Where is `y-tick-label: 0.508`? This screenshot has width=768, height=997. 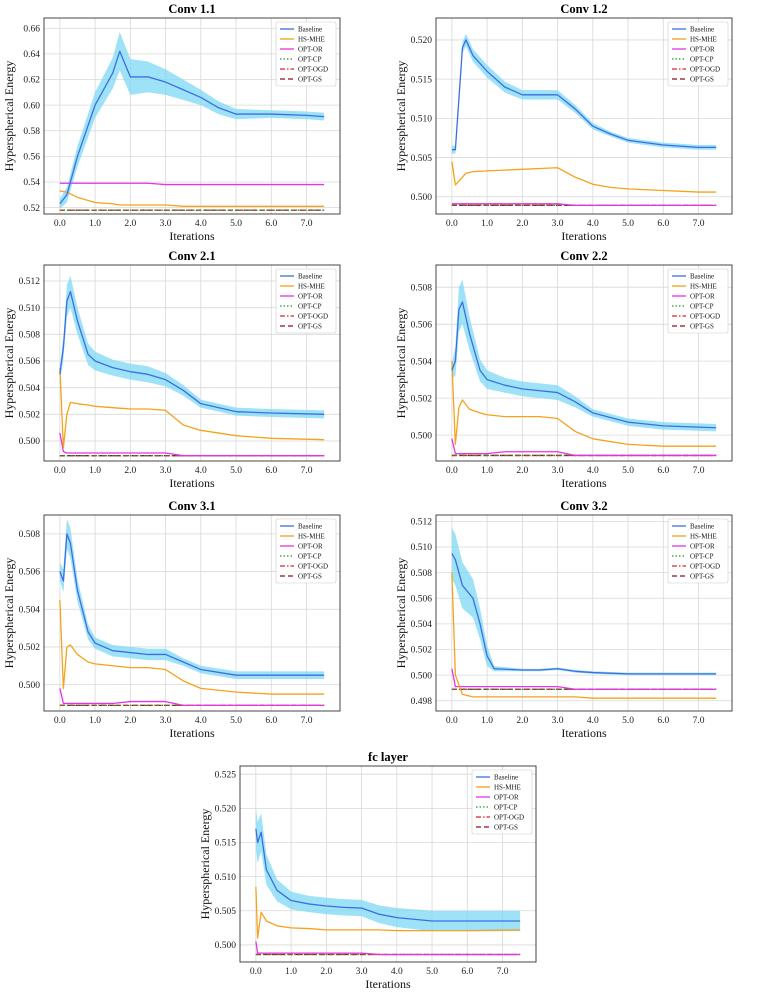
y-tick-label: 0.508 is located at coordinates (422, 574).